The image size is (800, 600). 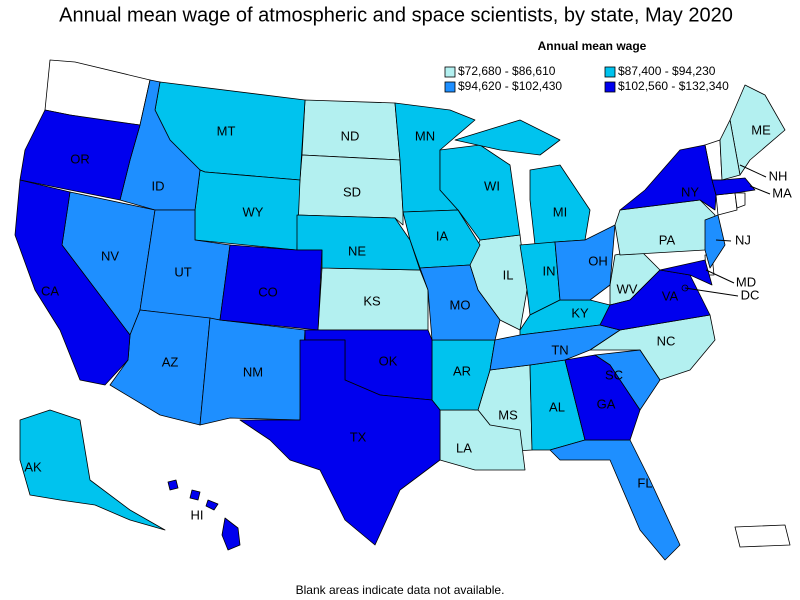 I want to click on state-label: MO, so click(x=460, y=304).